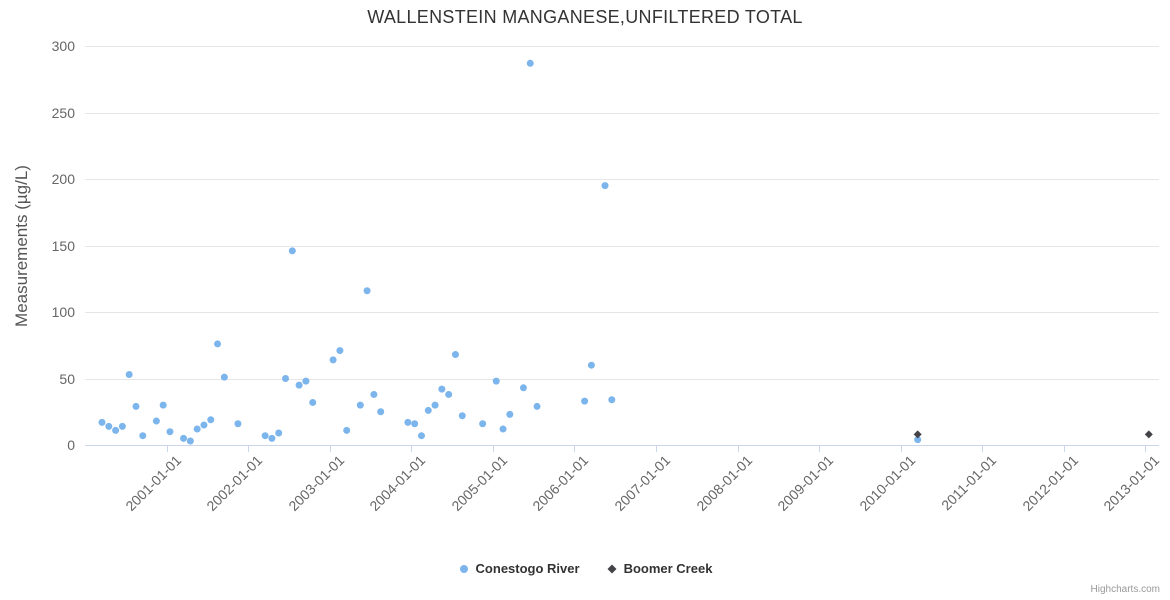 This screenshot has height=600, width=1170. I want to click on legend-item-conestogo-river: Conestogo River, so click(519, 568).